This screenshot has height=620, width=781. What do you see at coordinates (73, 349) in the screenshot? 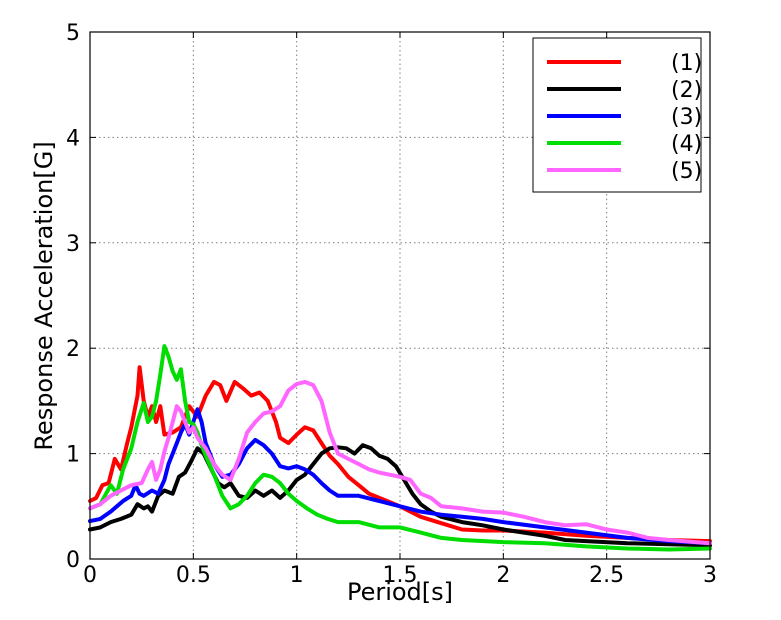
I see `y-tick-label: 2` at bounding box center [73, 349].